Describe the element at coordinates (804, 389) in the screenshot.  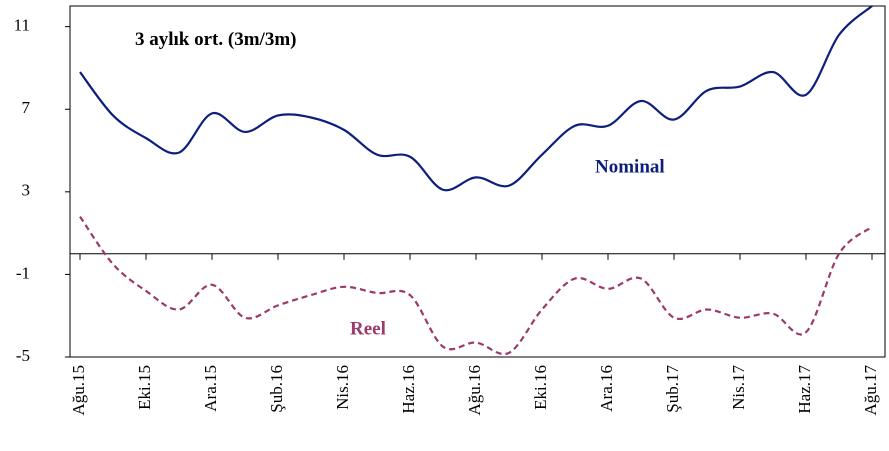
I see `x-tick-label: Haz.17` at that location.